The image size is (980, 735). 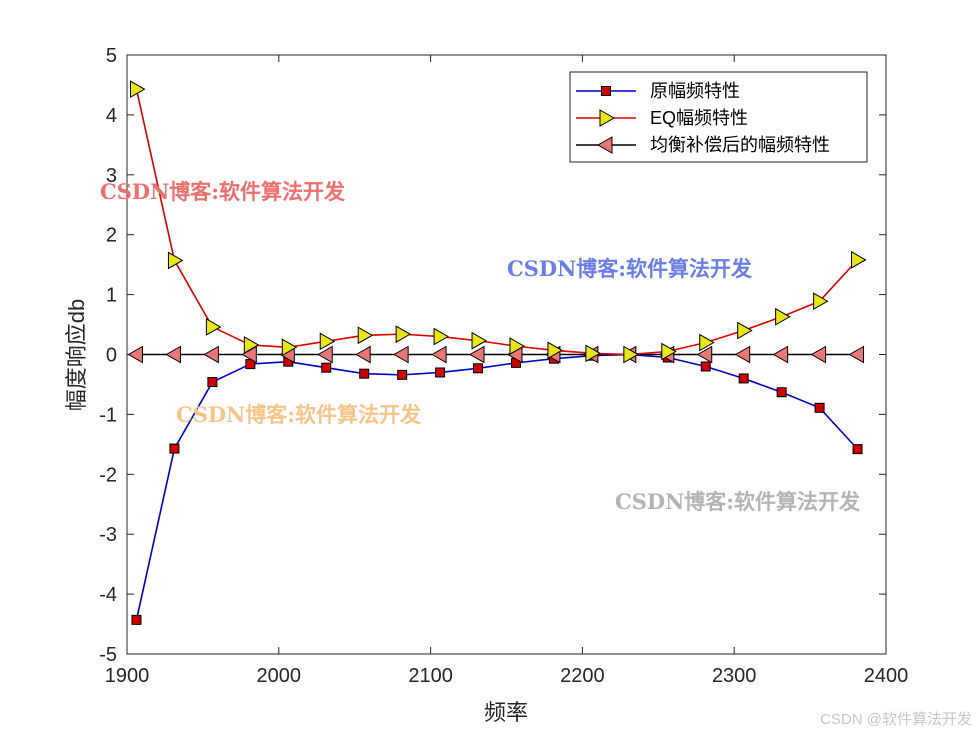 What do you see at coordinates (108, 475) in the screenshot?
I see `y-tick-label: -2` at bounding box center [108, 475].